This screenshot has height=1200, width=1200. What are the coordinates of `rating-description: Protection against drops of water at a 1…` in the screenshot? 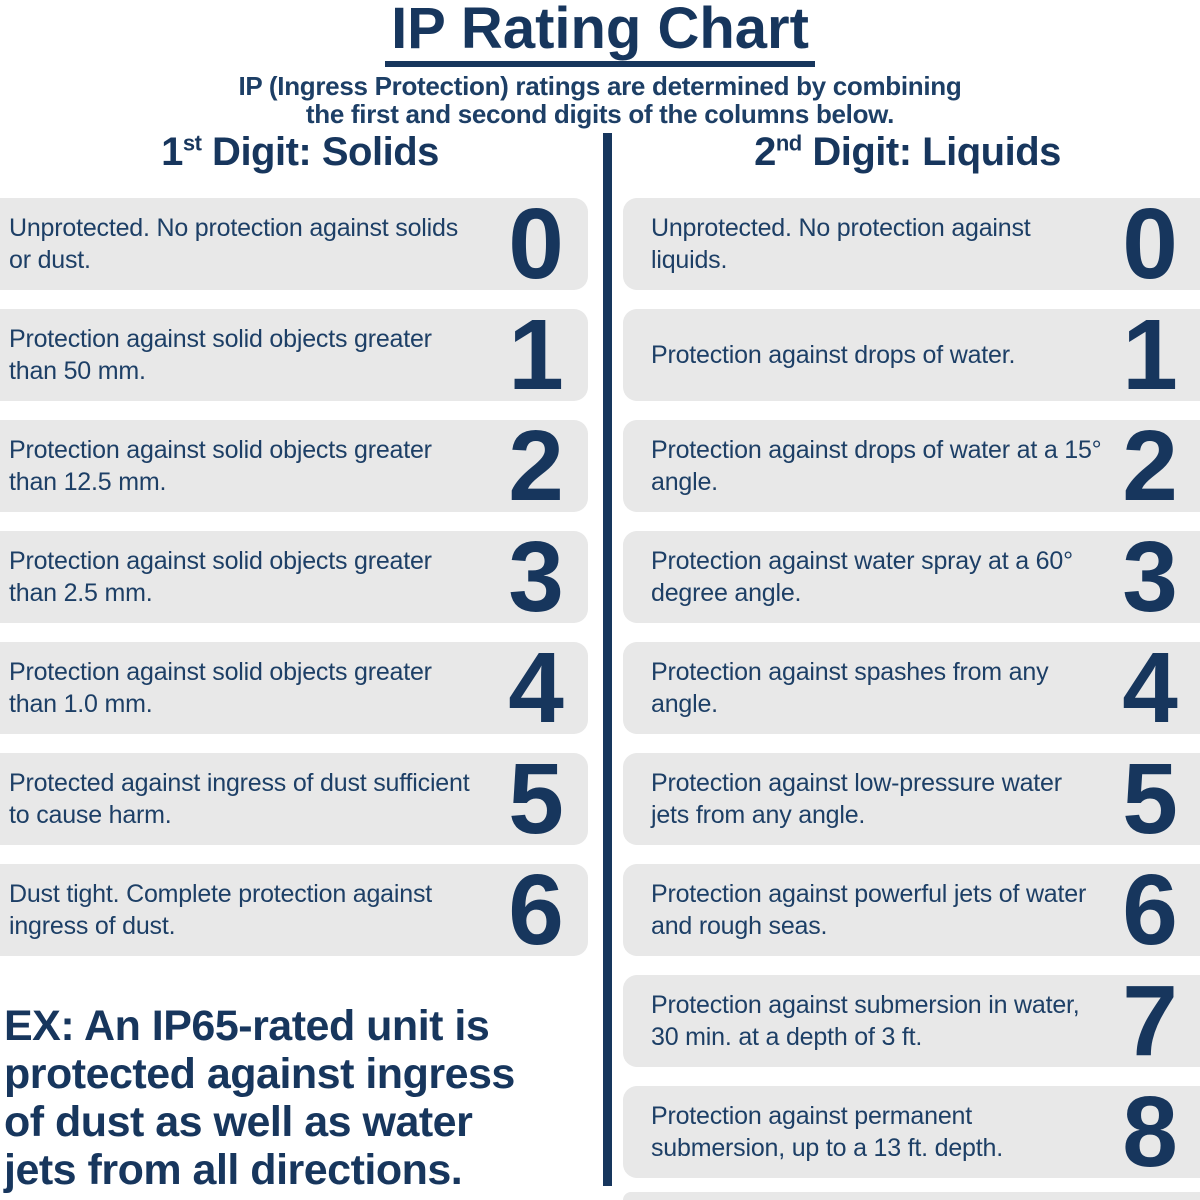 It's located at (876, 466).